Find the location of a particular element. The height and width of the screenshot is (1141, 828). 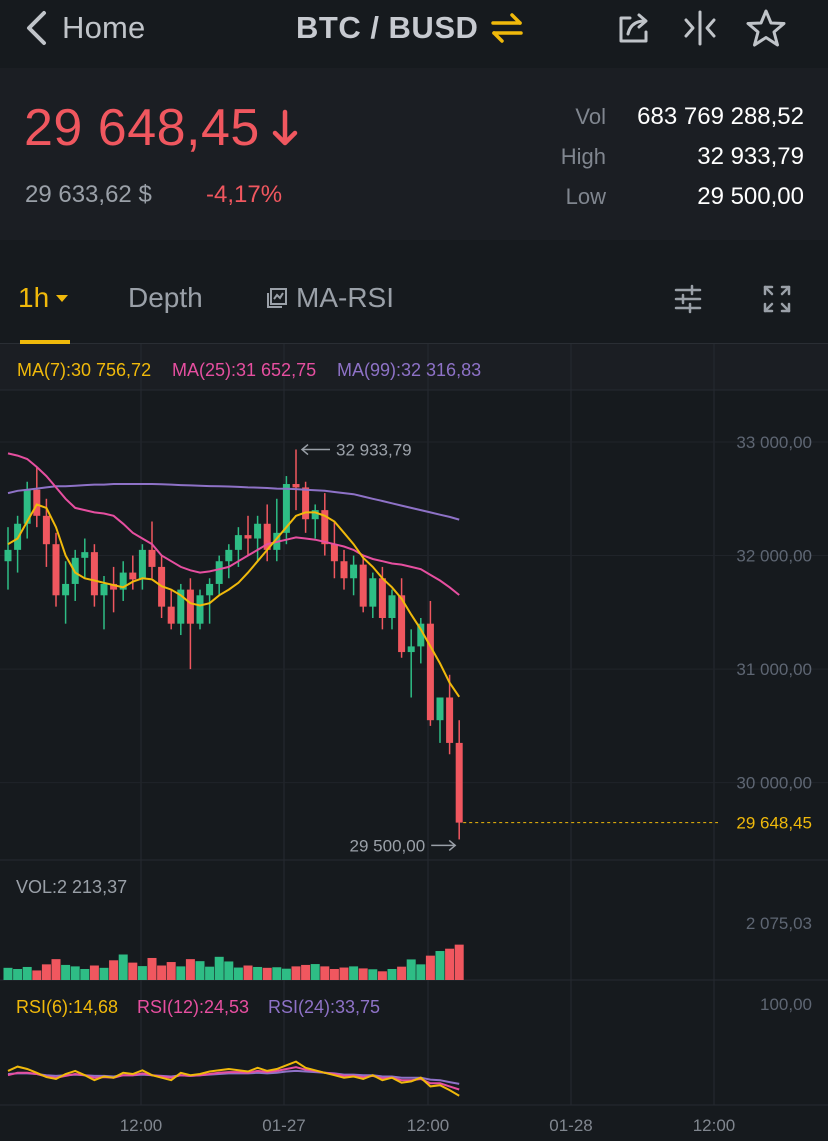

low-marker-arrow is located at coordinates (452, 845).